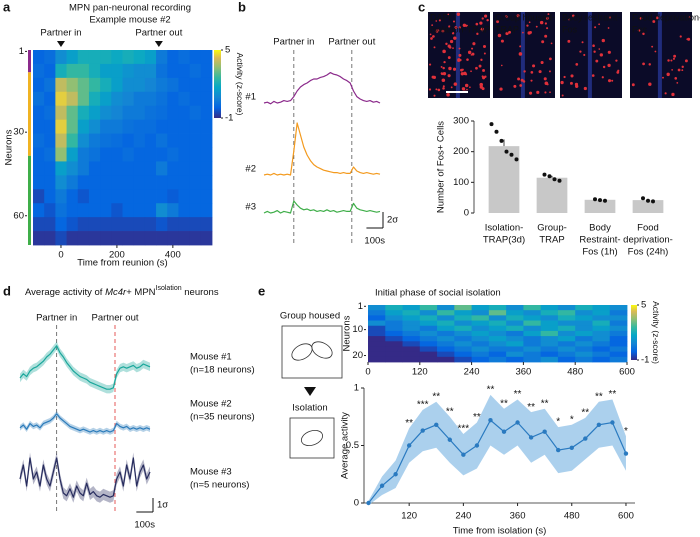 This screenshot has height=537, width=700. Describe the element at coordinates (7, 7) in the screenshot. I see `panel-letter: a` at that location.